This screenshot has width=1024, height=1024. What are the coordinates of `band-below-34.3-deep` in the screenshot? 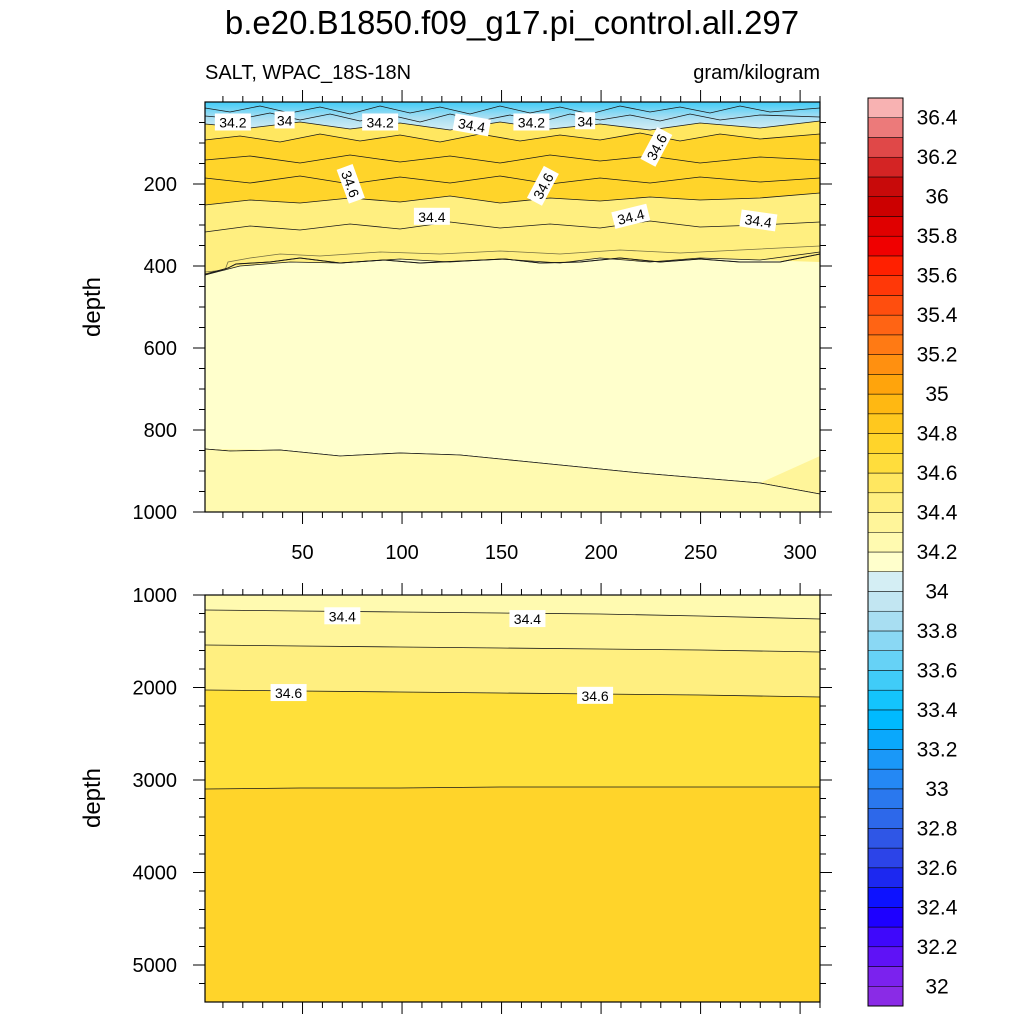 It's located at (512, 480).